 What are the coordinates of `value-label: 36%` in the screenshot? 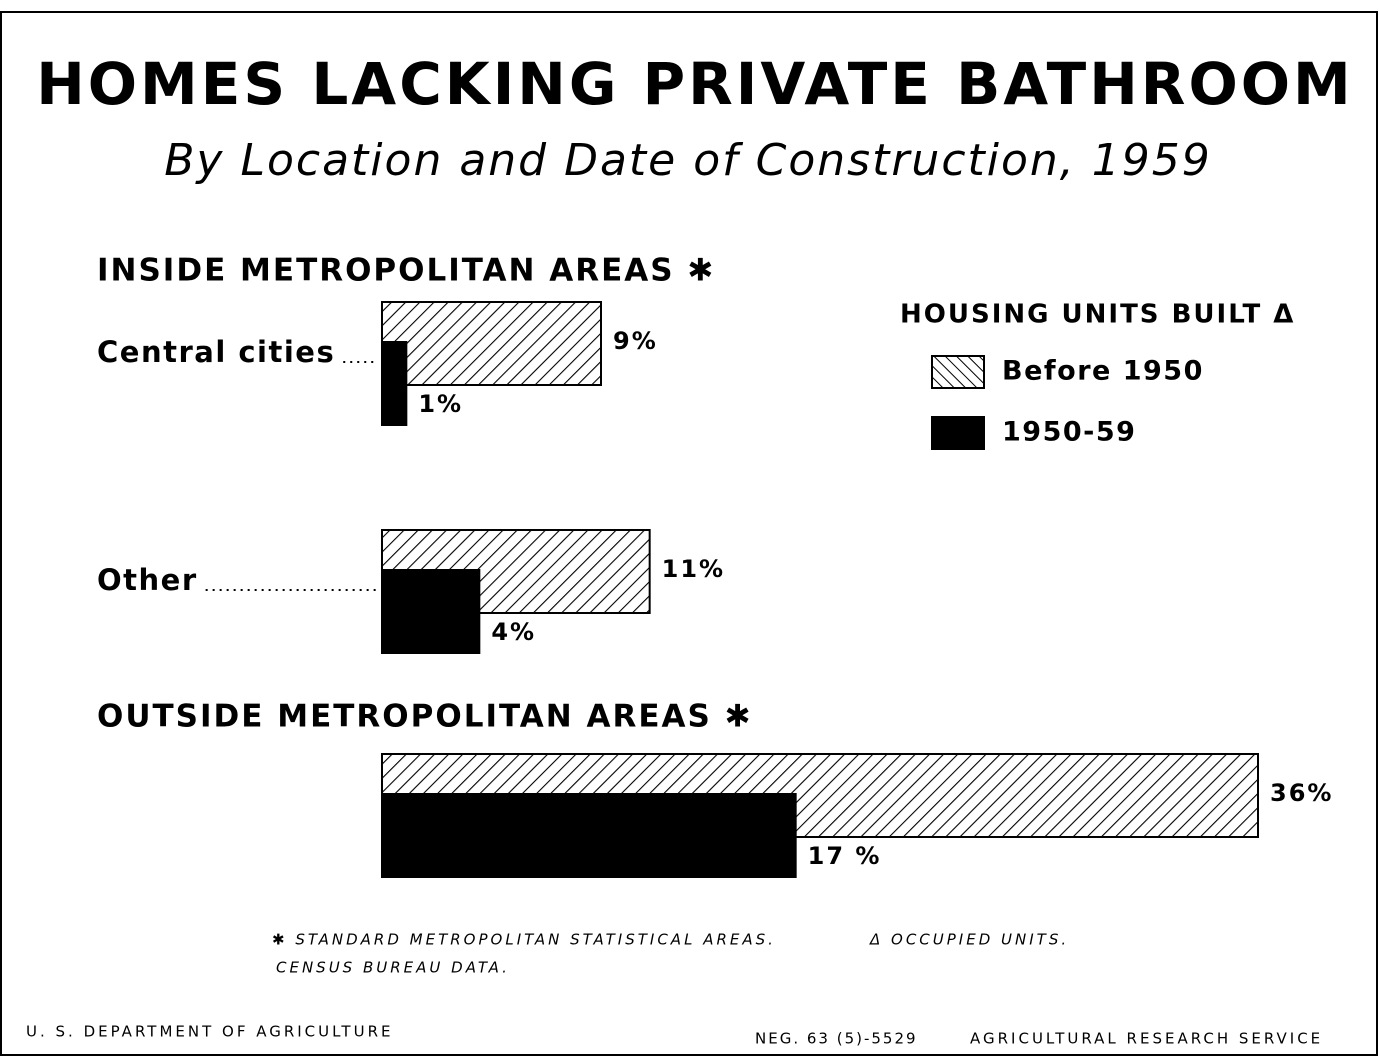 It's located at (1301, 793).